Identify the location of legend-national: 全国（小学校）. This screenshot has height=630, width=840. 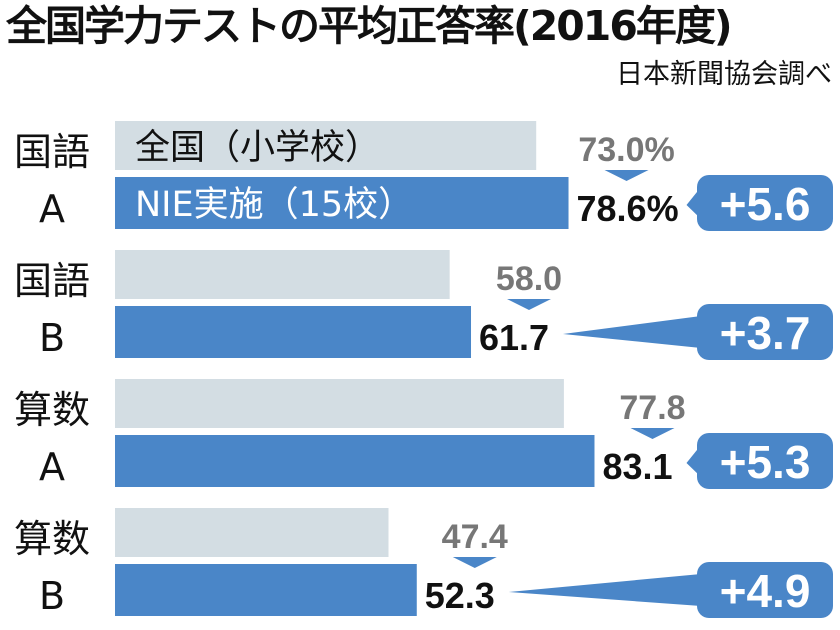
(257, 148).